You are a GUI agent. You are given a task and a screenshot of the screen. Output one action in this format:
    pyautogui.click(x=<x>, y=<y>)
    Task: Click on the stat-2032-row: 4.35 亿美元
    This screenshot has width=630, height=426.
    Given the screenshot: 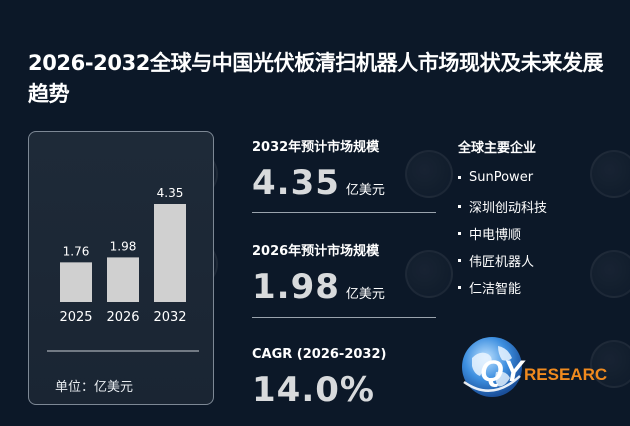 What is the action you would take?
    pyautogui.click(x=318, y=183)
    